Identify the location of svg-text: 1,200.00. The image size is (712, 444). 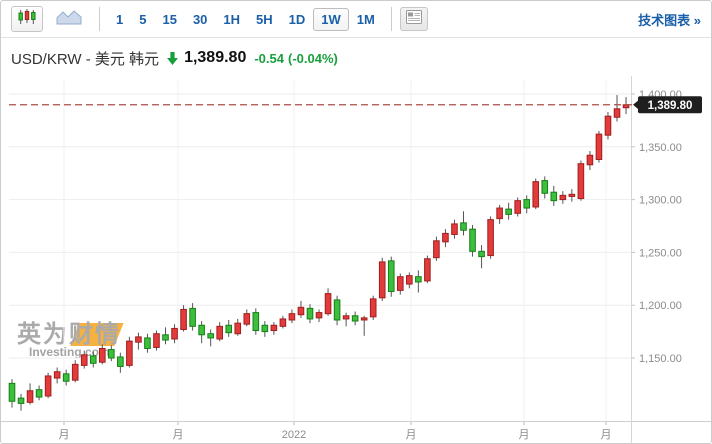
(660, 306).